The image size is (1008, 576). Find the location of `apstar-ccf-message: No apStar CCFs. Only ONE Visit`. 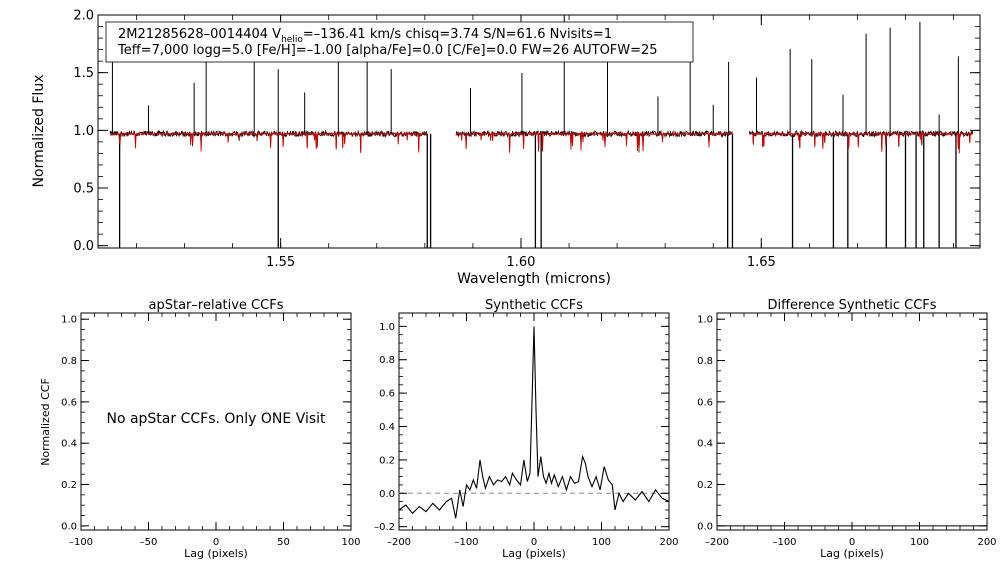

apstar-ccf-message: No apStar CCFs. Only ONE Visit is located at coordinates (216, 419).